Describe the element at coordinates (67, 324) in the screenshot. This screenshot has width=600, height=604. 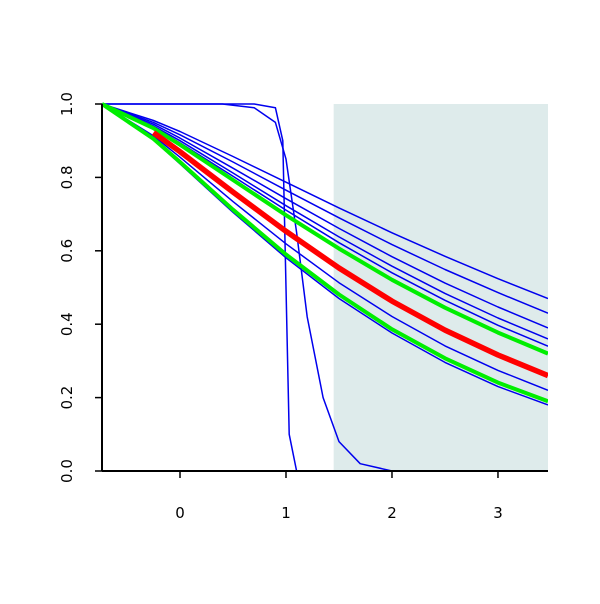
I see `y-tick-label: 0.4` at that location.